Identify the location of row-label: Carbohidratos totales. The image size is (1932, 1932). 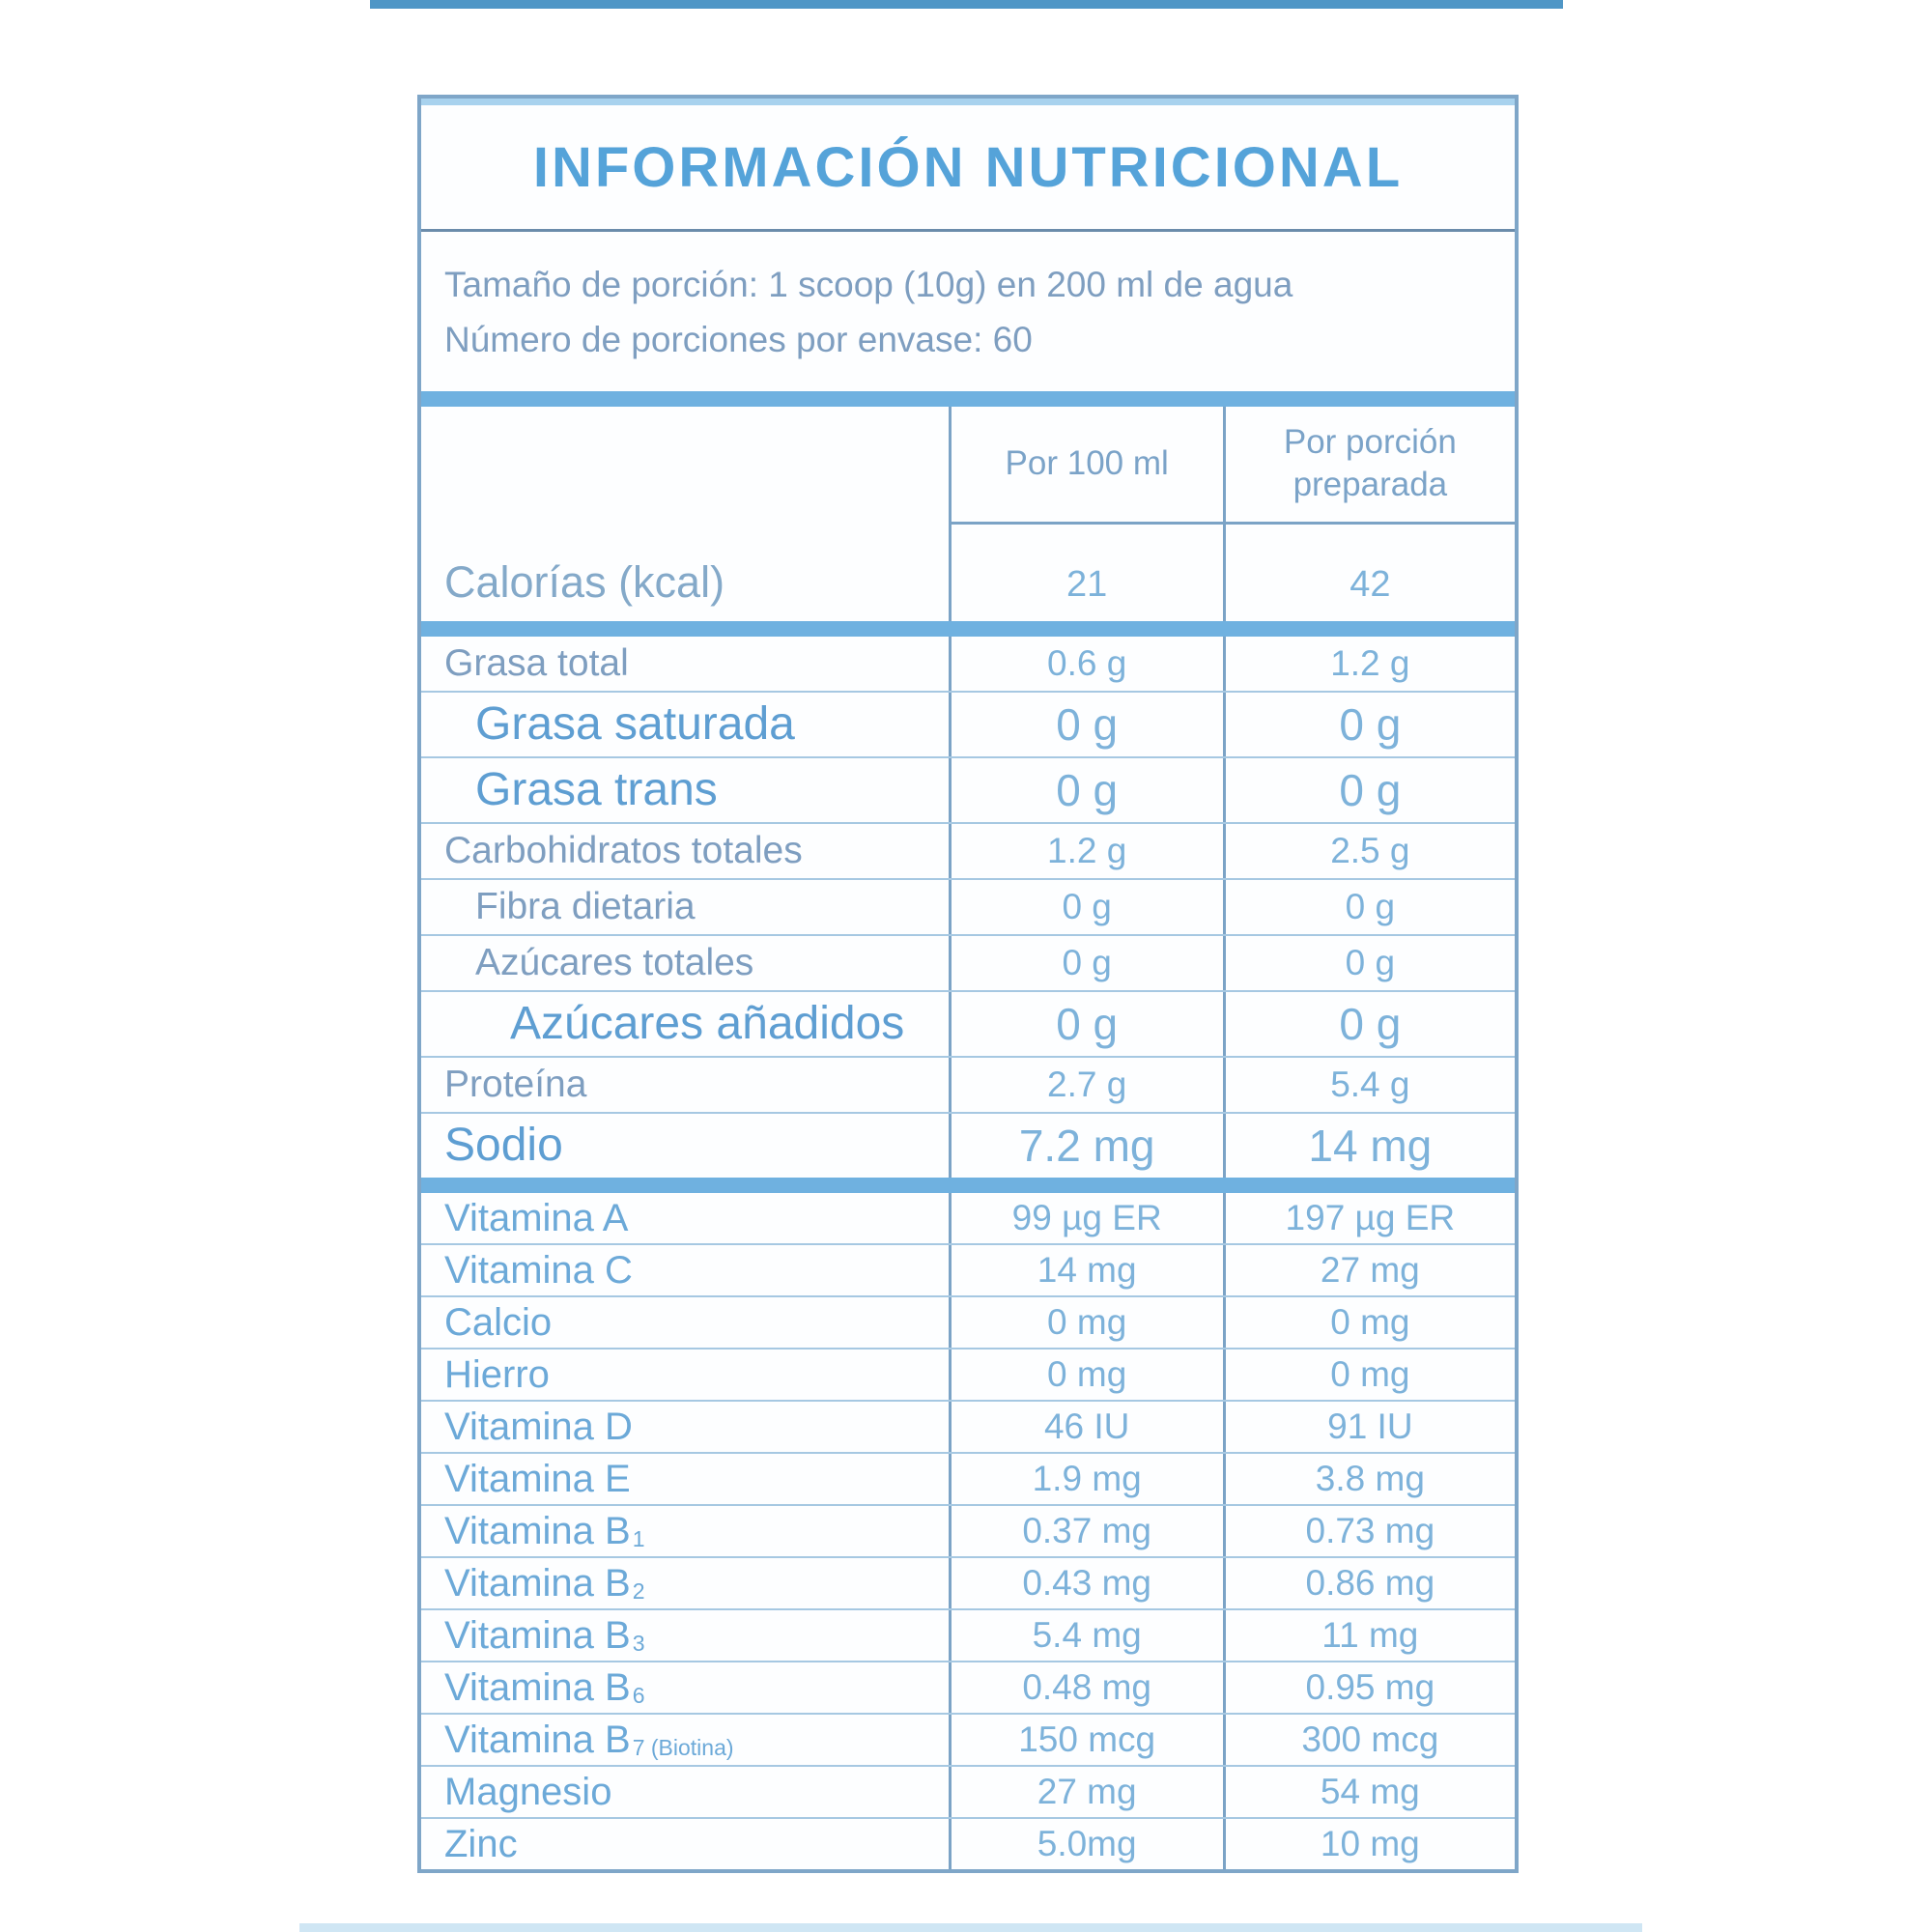
(685, 851).